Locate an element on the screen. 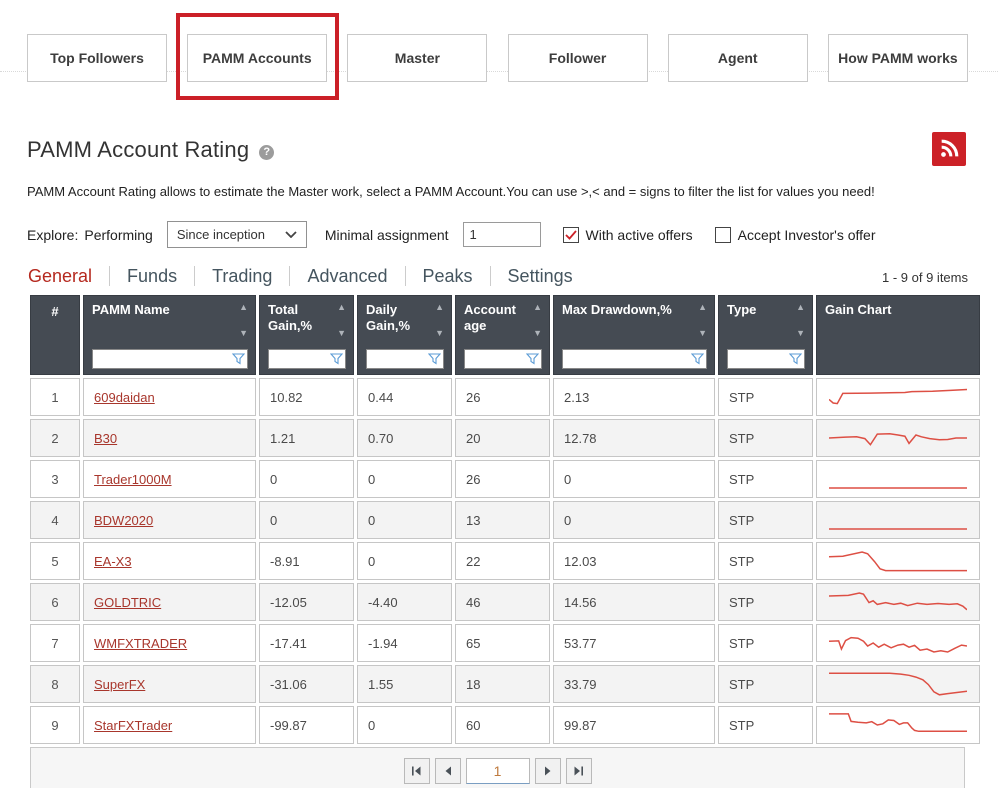 The width and height of the screenshot is (998, 788). table-row: 1 609daidan 10.82 0.44 26 2.13 STP is located at coordinates (505, 397).